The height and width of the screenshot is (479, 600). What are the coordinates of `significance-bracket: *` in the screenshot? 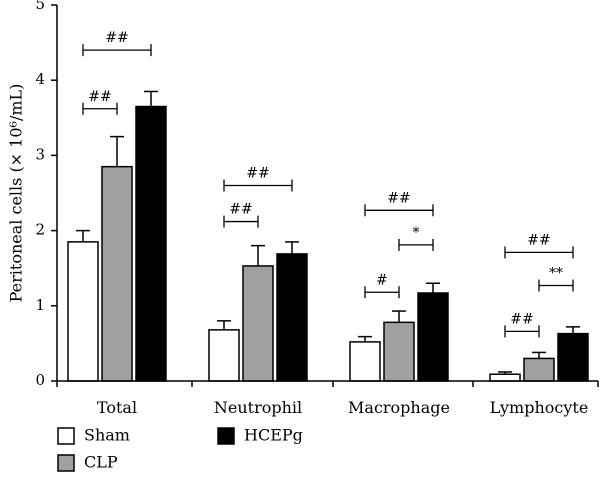 It's located at (416, 238).